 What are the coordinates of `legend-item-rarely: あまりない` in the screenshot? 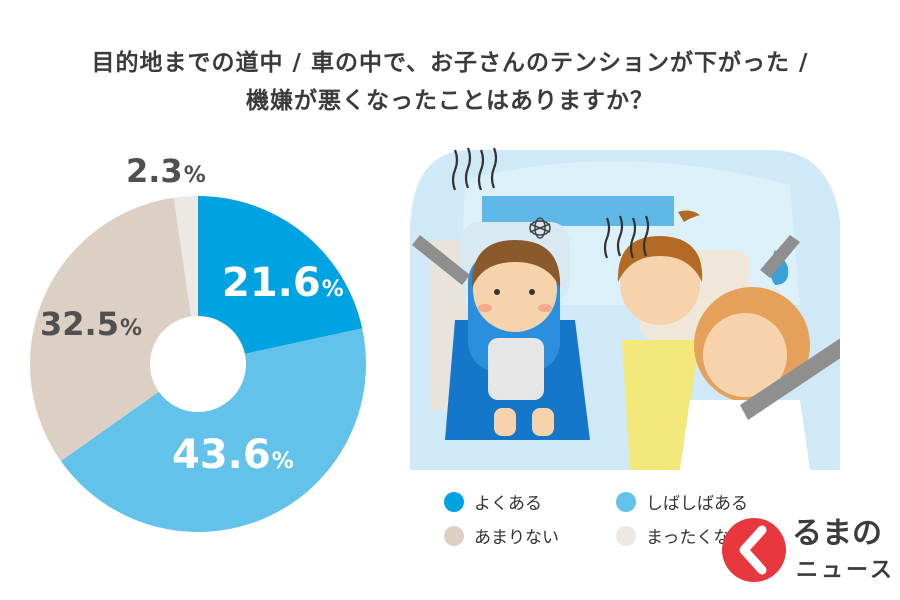 It's located at (501, 535).